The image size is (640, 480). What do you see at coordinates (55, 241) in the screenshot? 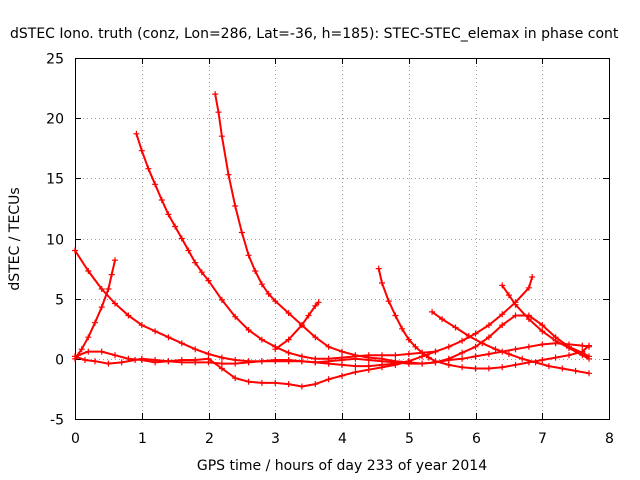
I see `y-tick-label: 10` at bounding box center [55, 241].